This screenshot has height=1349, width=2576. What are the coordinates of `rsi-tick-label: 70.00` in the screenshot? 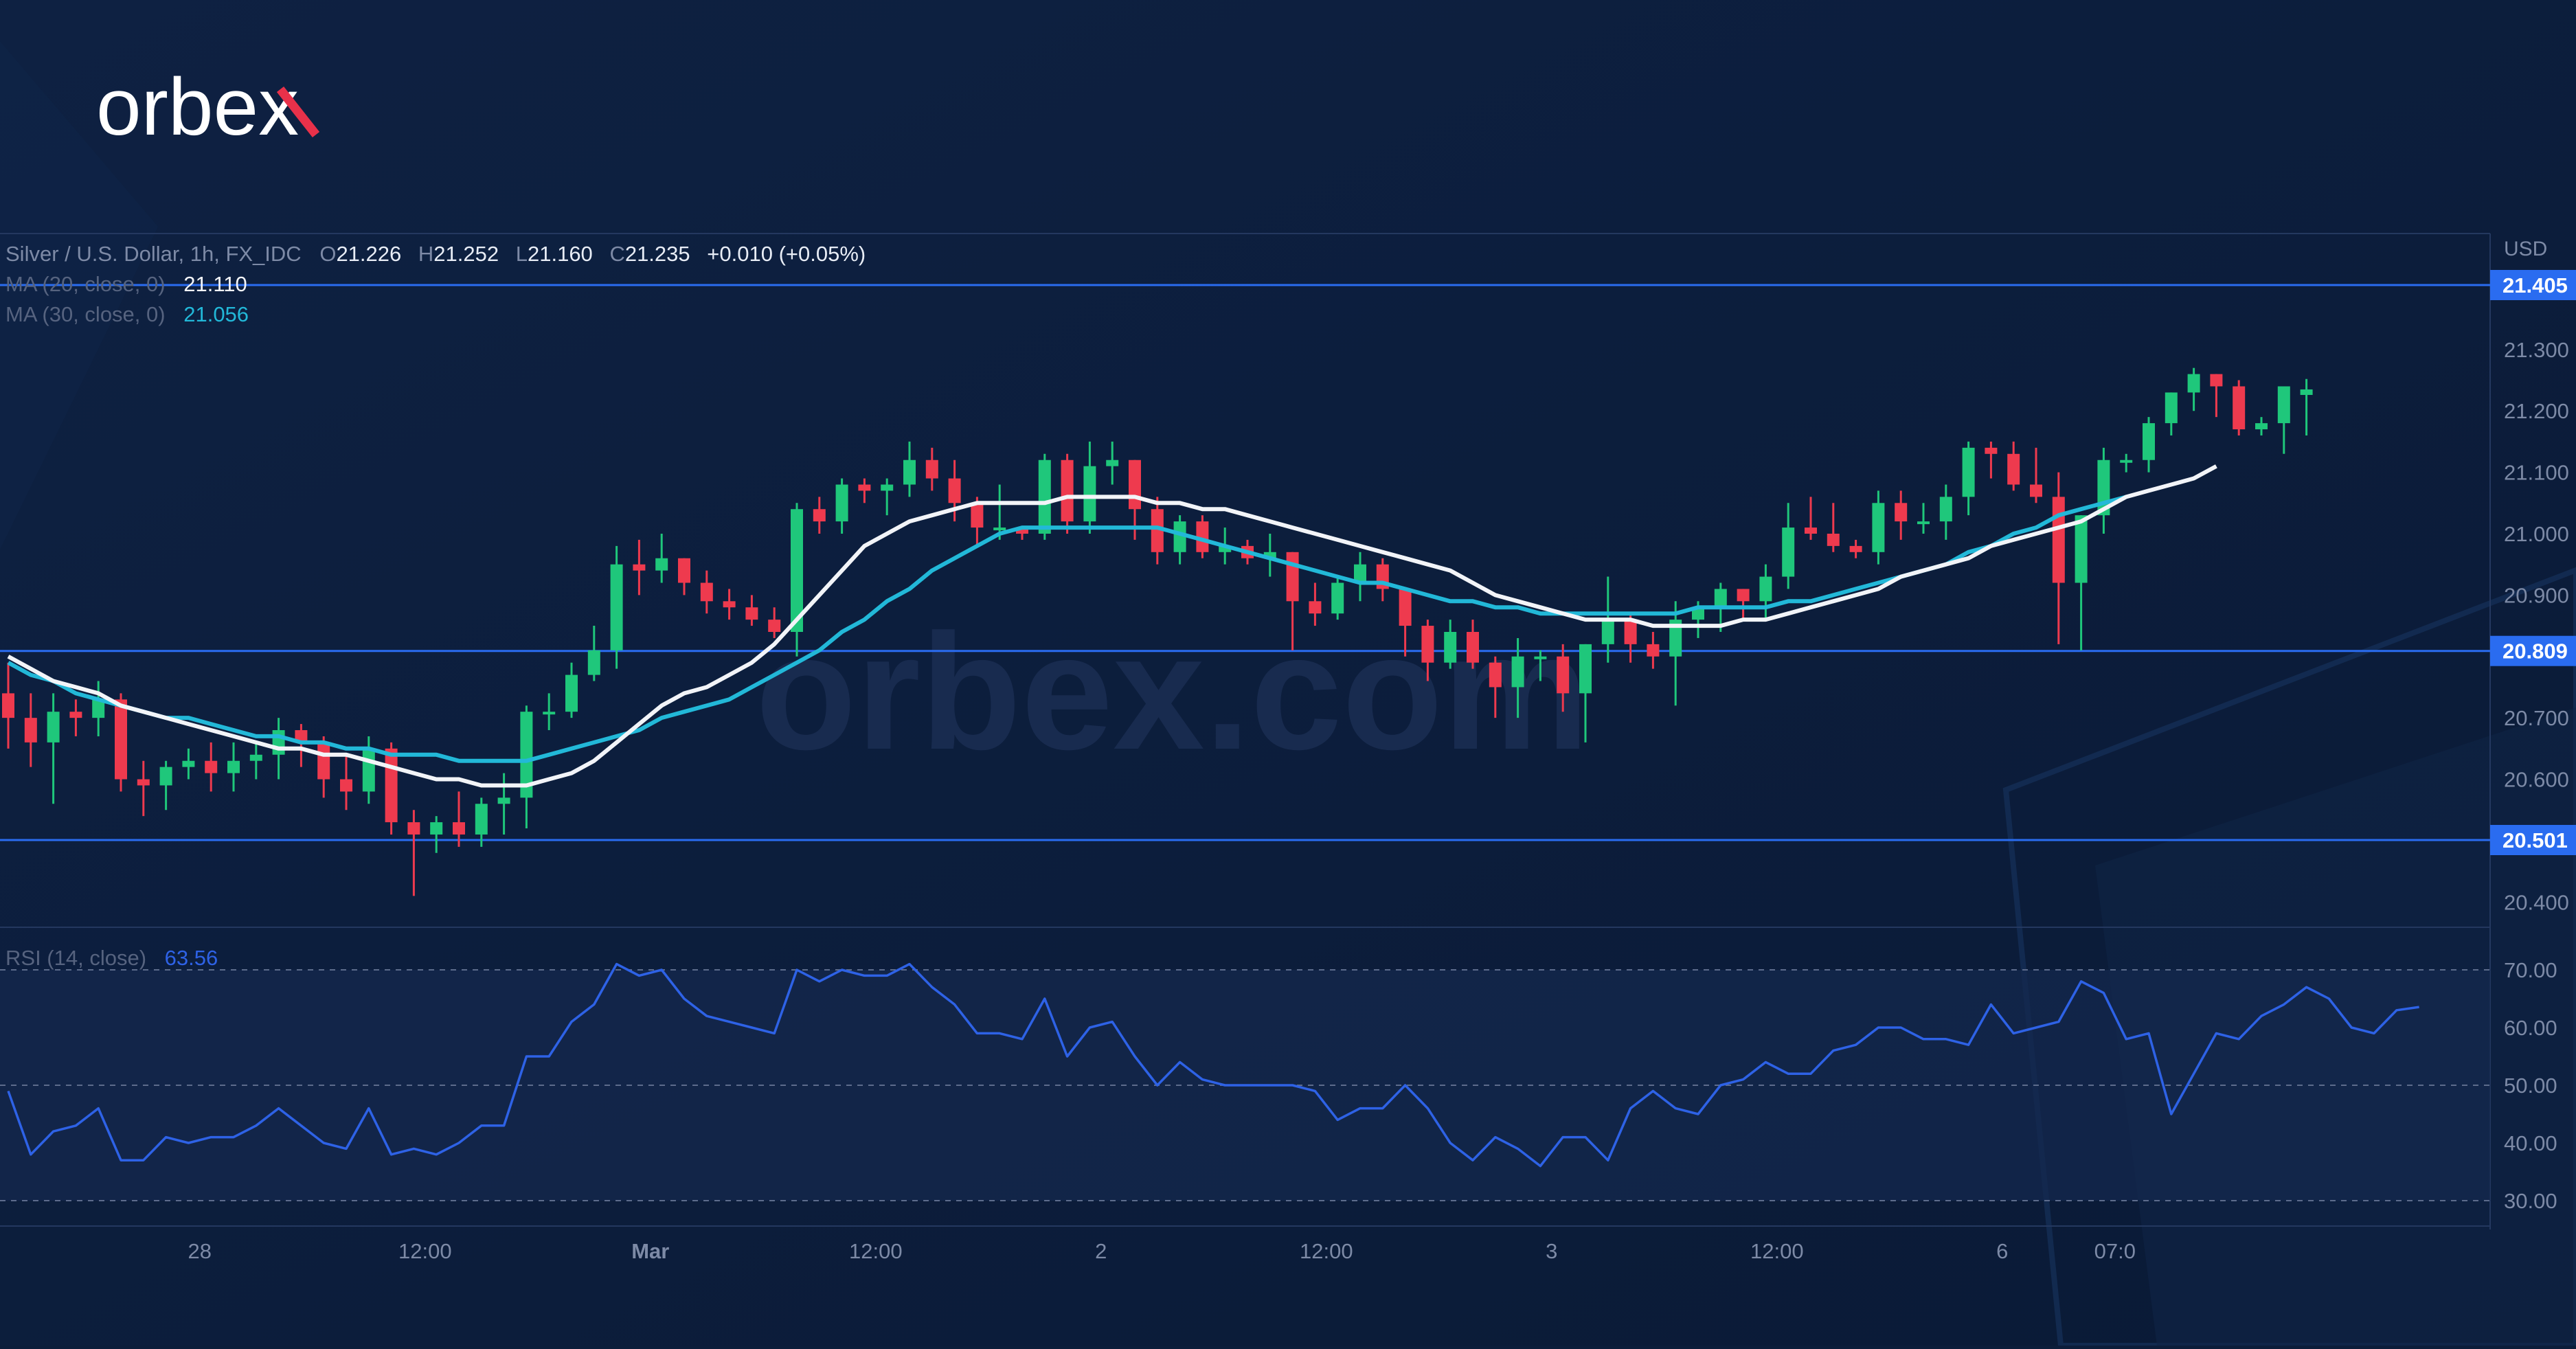 It's located at (2530, 970).